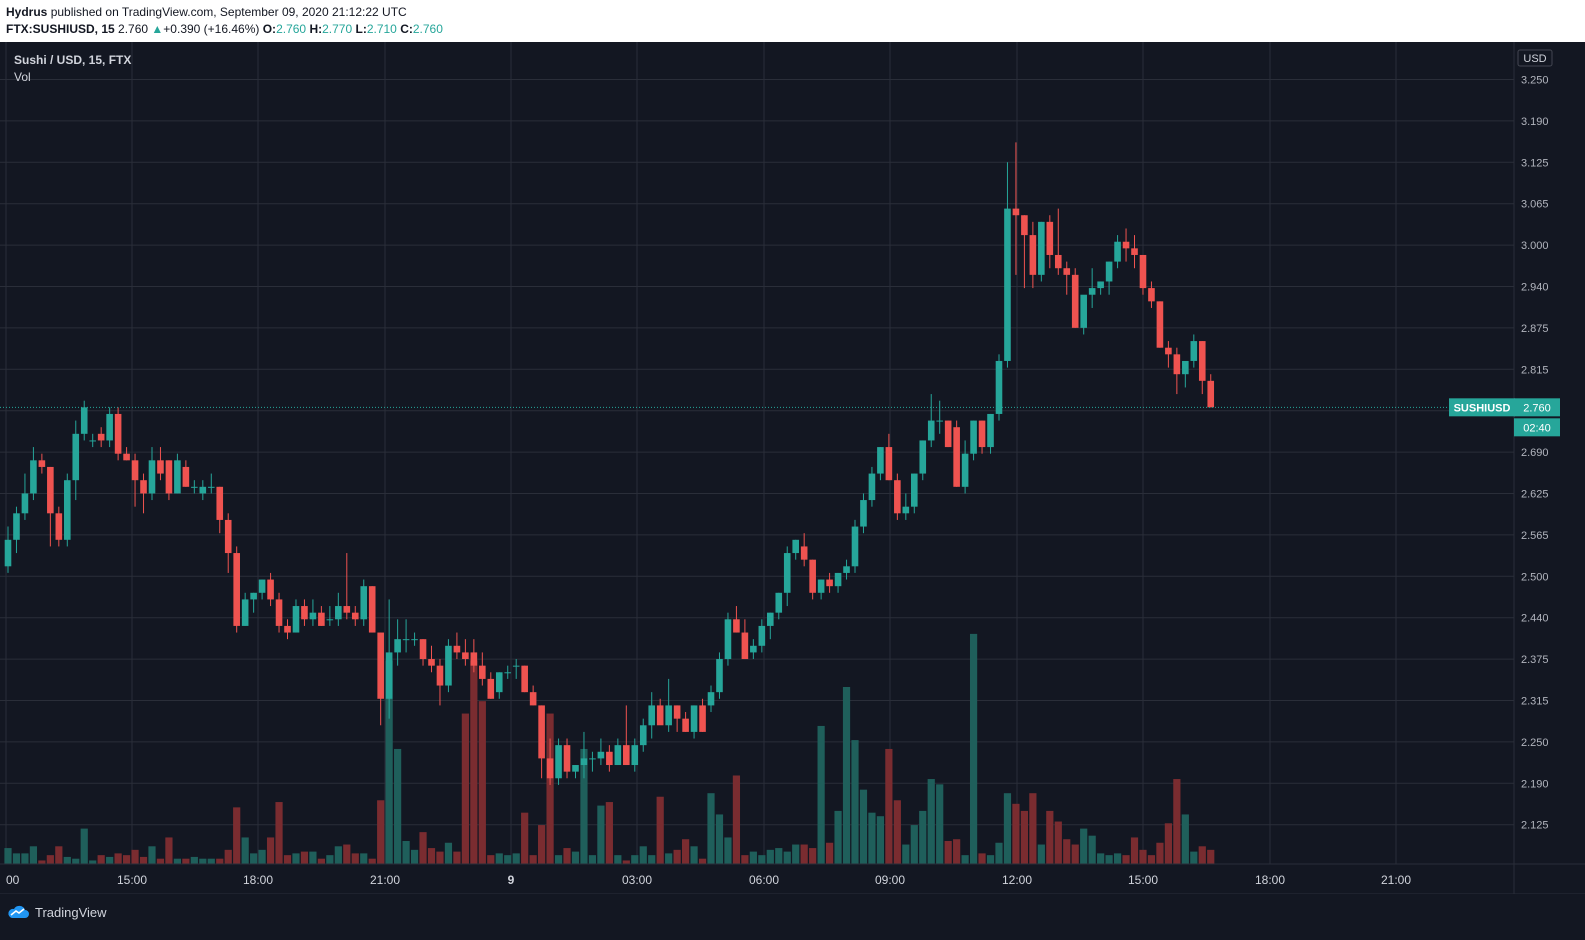 This screenshot has width=1585, height=940. Describe the element at coordinates (511, 880) in the screenshot. I see `time-tick-label: 9` at that location.